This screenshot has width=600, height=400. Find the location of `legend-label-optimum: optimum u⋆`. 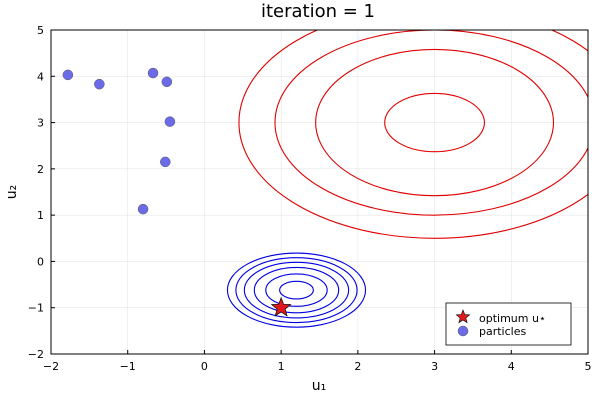

legend-label-optimum: optimum u⋆ is located at coordinates (512, 318).